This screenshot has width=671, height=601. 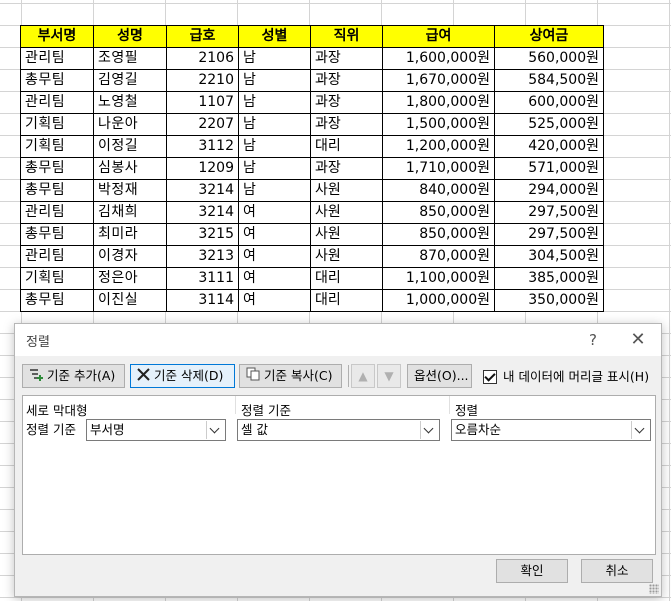 What do you see at coordinates (130, 146) in the screenshot?
I see `name-cell: 이정길` at bounding box center [130, 146].